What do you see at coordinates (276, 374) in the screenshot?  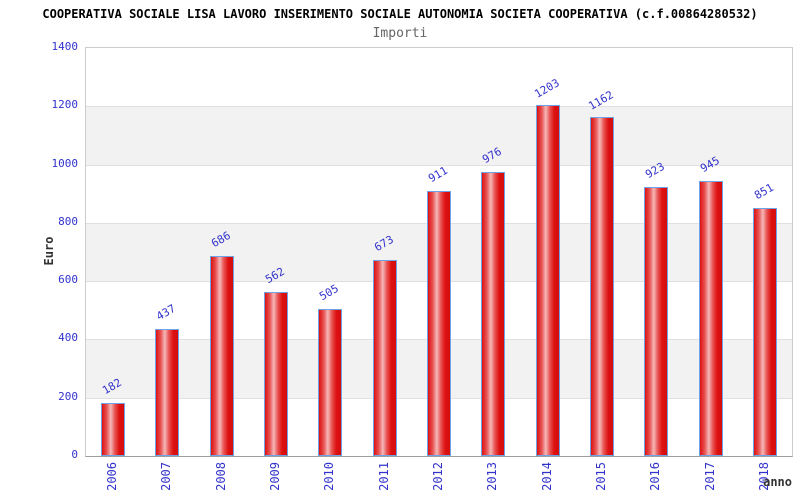 I see `bar-2009` at bounding box center [276, 374].